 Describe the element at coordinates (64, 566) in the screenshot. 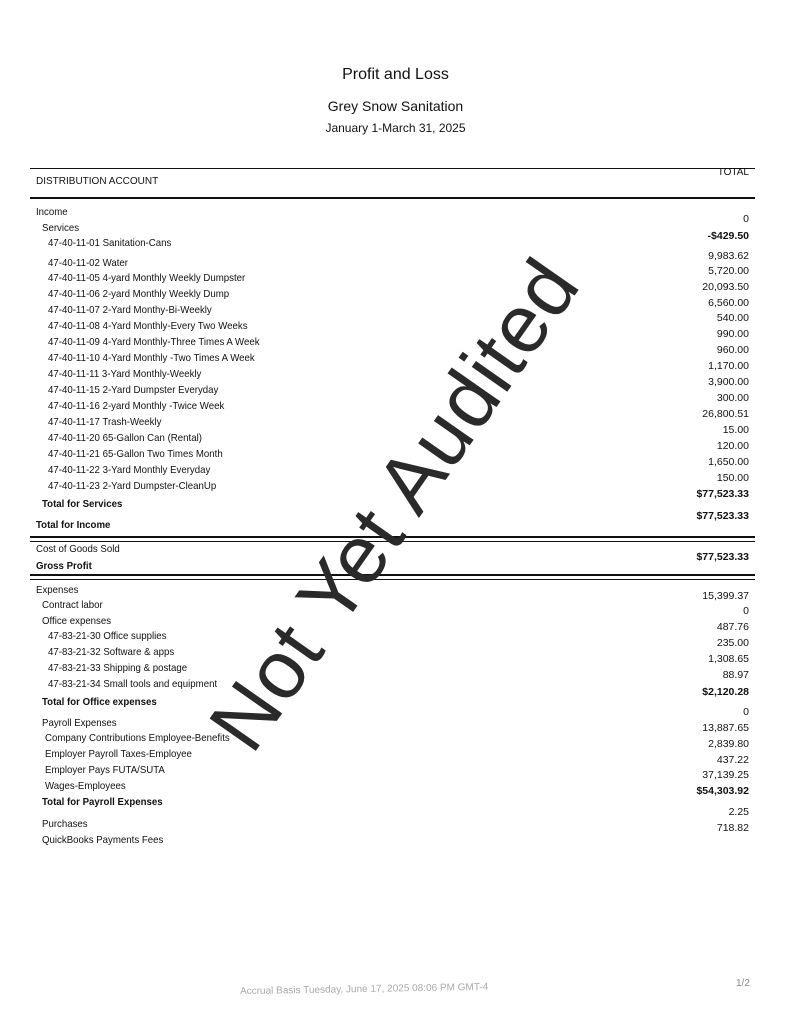

I see `row-label: Gross Profit` at that location.